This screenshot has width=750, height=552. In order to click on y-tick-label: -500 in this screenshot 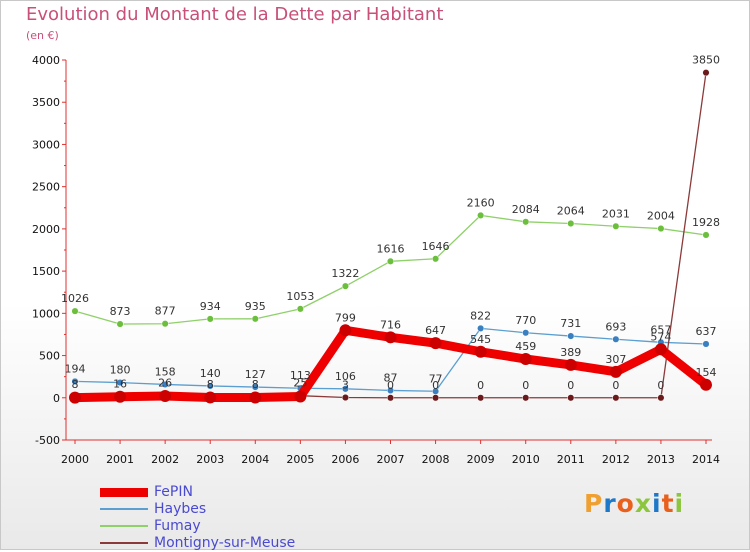, I will do `click(47, 440)`.